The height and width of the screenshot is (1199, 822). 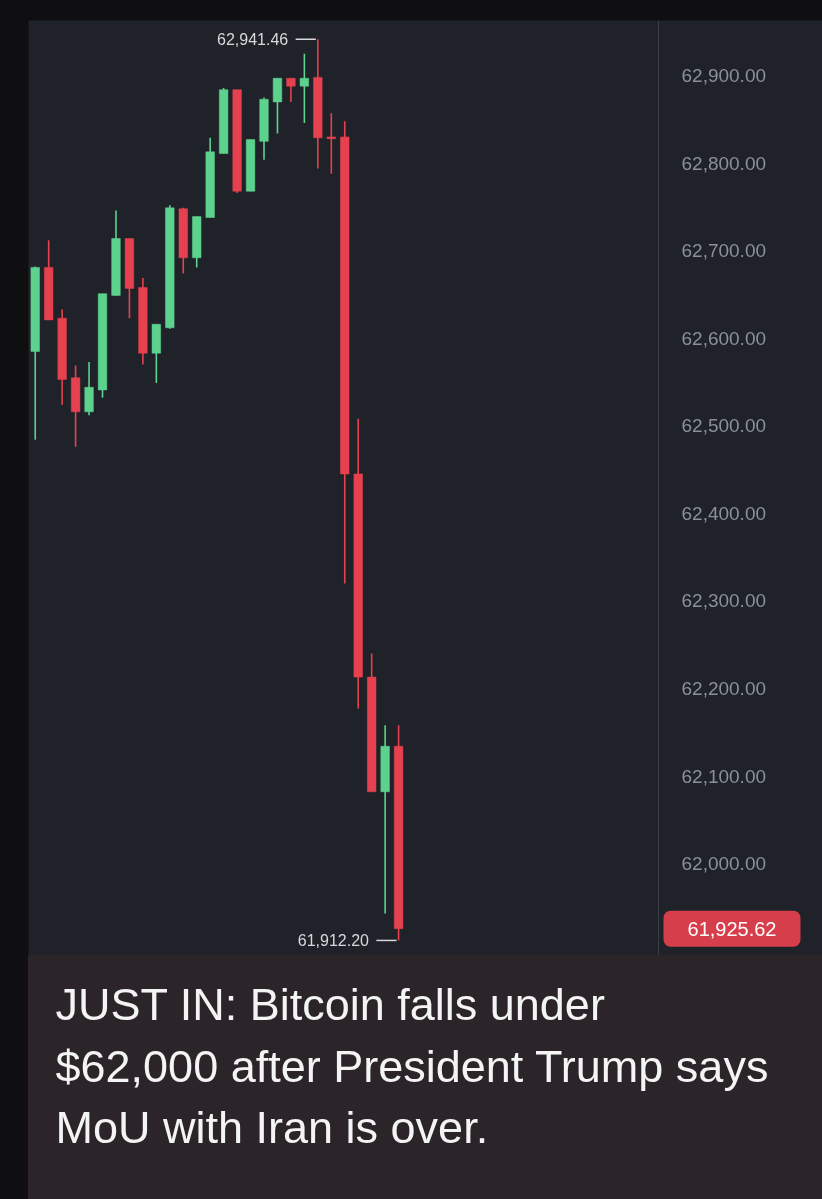 What do you see at coordinates (724, 426) in the screenshot?
I see `y-tick-label: 62,500.00` at bounding box center [724, 426].